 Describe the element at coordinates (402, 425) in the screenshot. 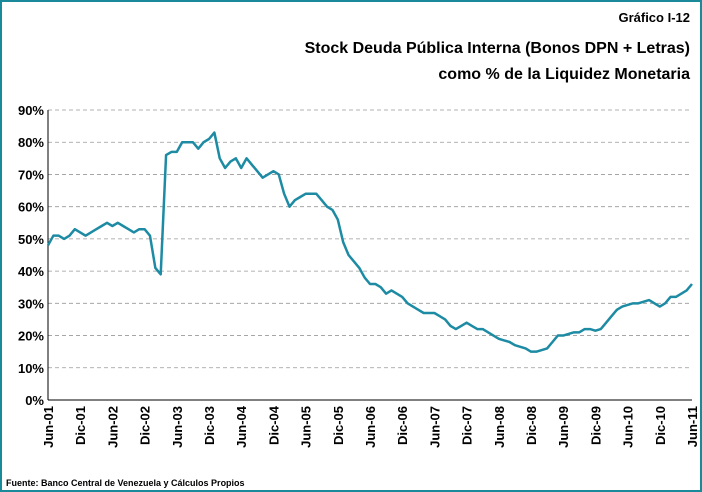

I see `x-tick-label: Dic-06` at that location.